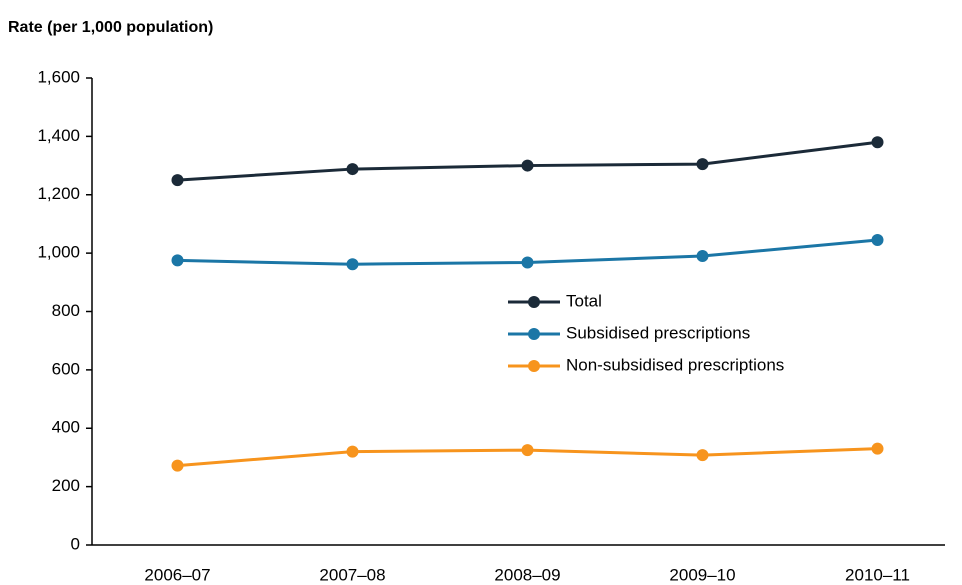 This screenshot has height=585, width=962. What do you see at coordinates (675, 364) in the screenshot?
I see `legend-label: Non-subsidised prescriptions` at bounding box center [675, 364].